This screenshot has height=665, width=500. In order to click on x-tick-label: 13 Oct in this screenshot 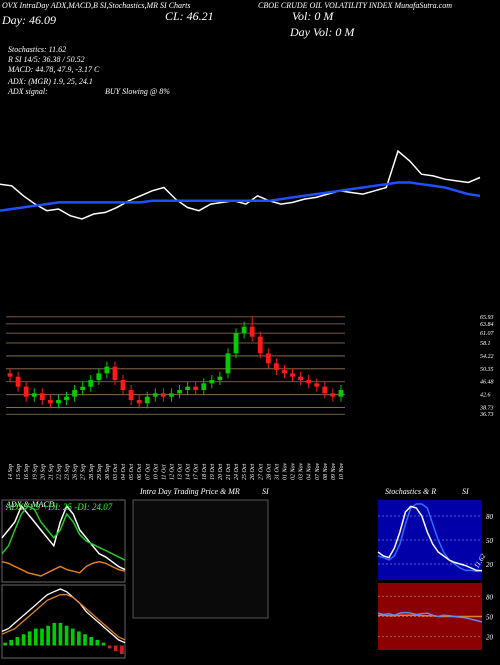, I will do `click(181, 472)`.